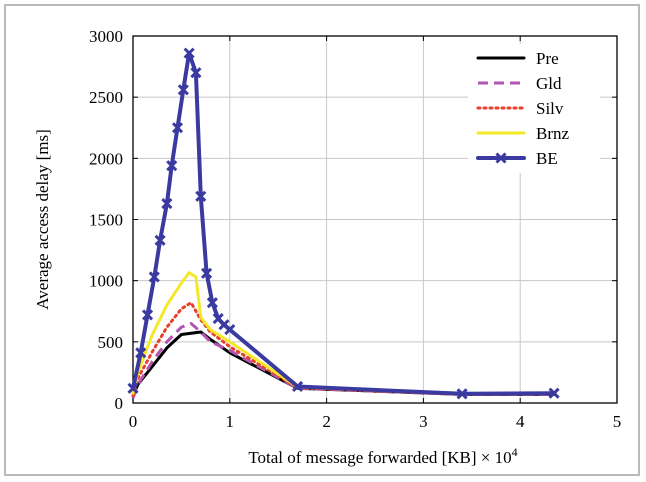 The image size is (646, 482). I want to click on series-line-gld, so click(343, 360).